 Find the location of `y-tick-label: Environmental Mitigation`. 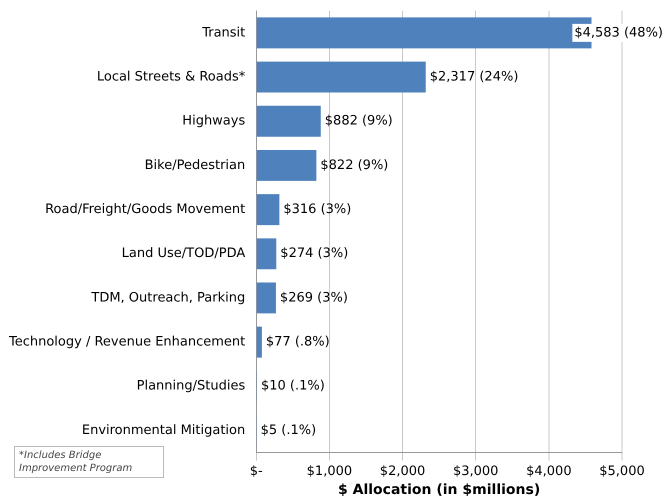

y-tick-label: Environmental Mitigation is located at coordinates (164, 430).